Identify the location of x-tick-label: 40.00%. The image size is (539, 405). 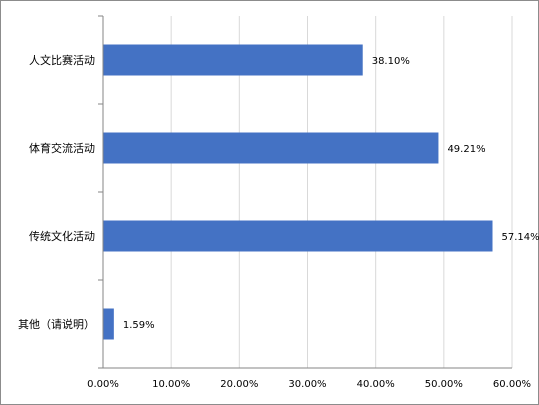
(376, 384).